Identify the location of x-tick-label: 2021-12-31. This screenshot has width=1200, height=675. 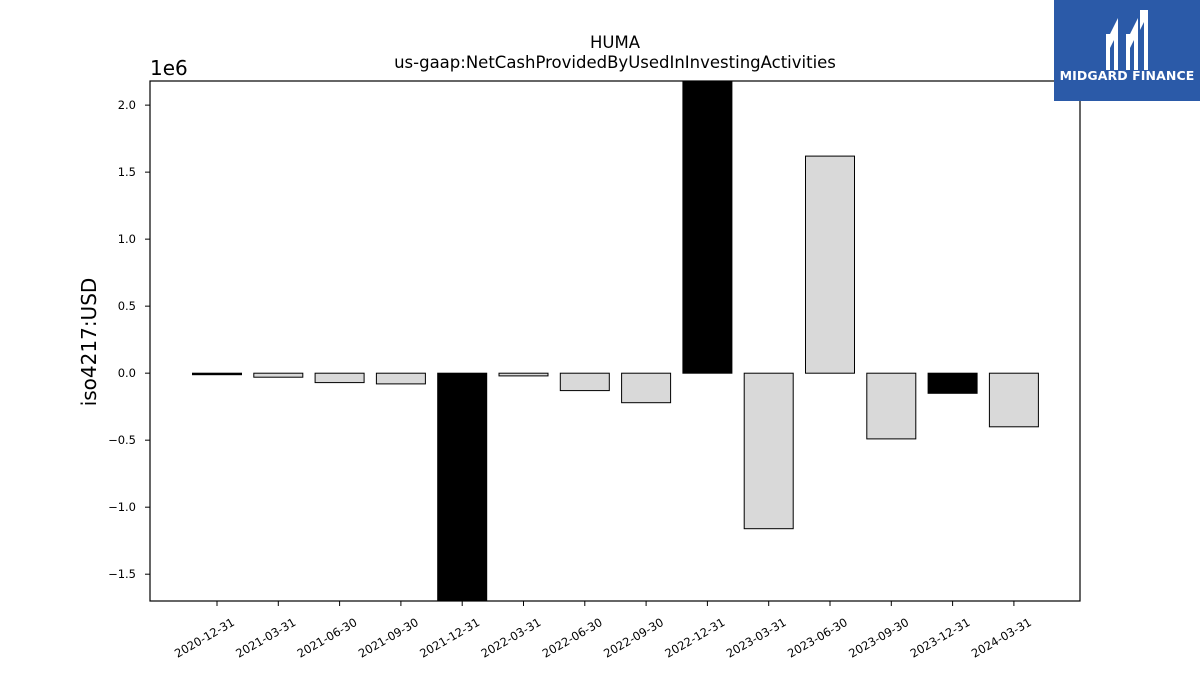
(449, 638).